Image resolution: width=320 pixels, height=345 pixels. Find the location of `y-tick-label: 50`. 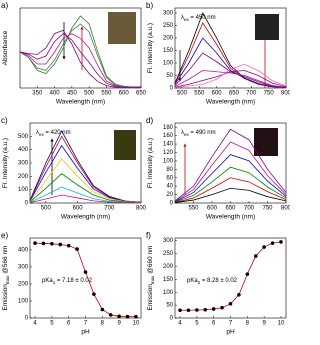

y-tick-label: 50 is located at coordinates (169, 76).